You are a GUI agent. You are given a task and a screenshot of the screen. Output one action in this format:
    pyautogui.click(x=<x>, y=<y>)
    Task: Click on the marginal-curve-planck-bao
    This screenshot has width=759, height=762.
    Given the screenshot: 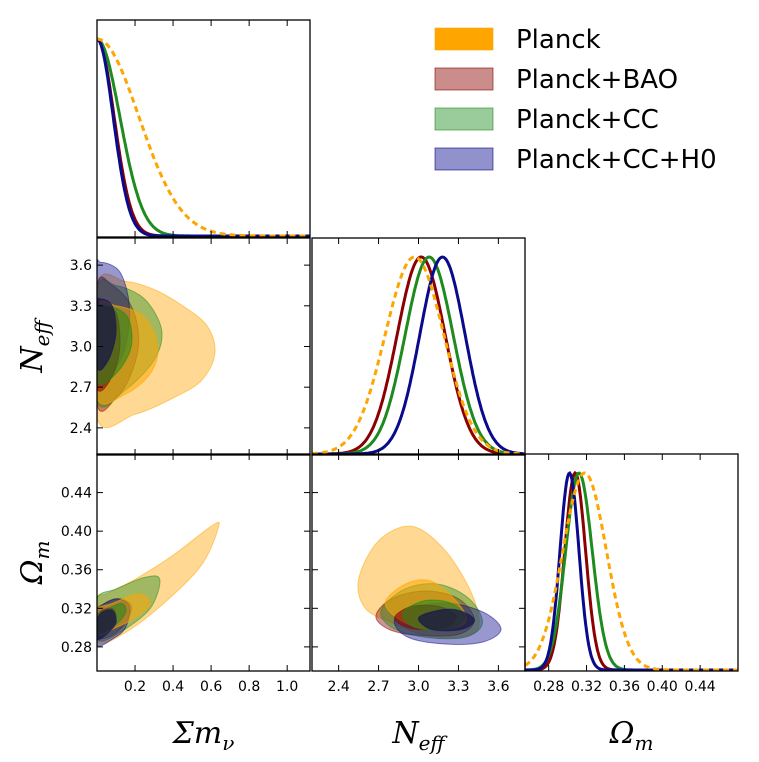 What is the action you would take?
    pyautogui.click(x=418, y=355)
    